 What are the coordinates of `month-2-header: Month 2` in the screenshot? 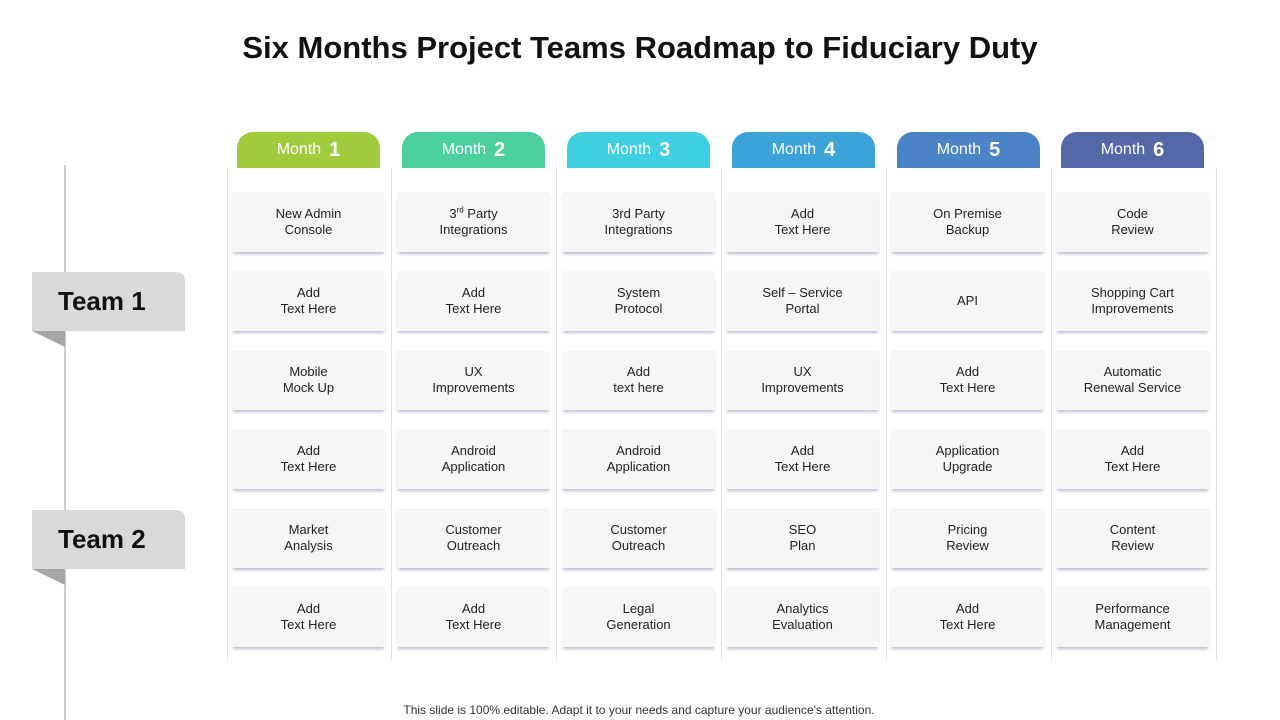 It's located at (473, 150).